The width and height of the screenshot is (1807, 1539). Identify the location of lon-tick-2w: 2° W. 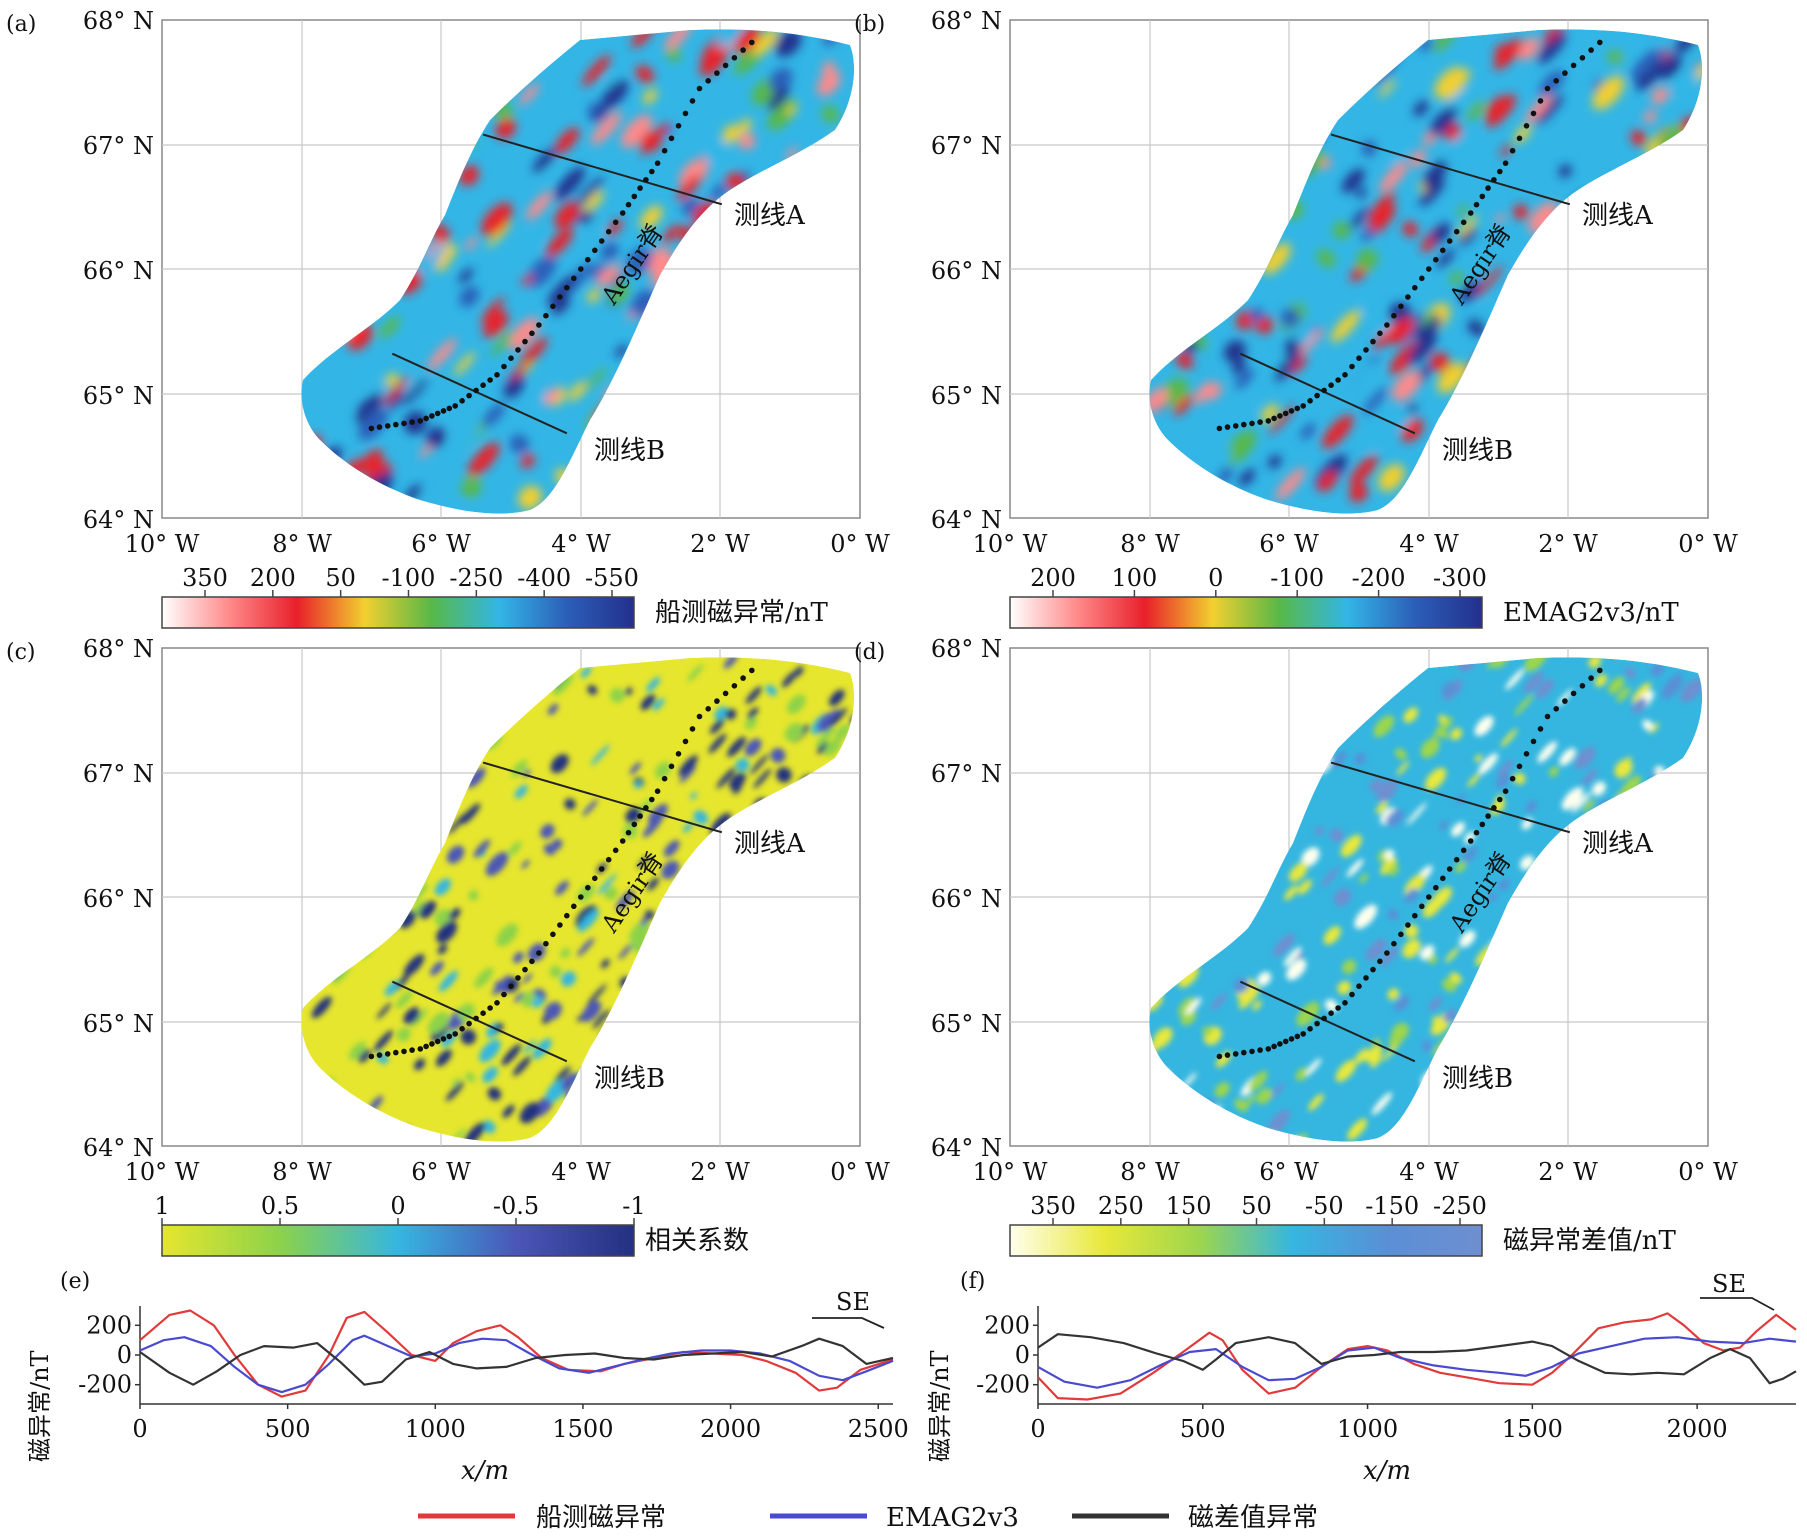
(1568, 1172).